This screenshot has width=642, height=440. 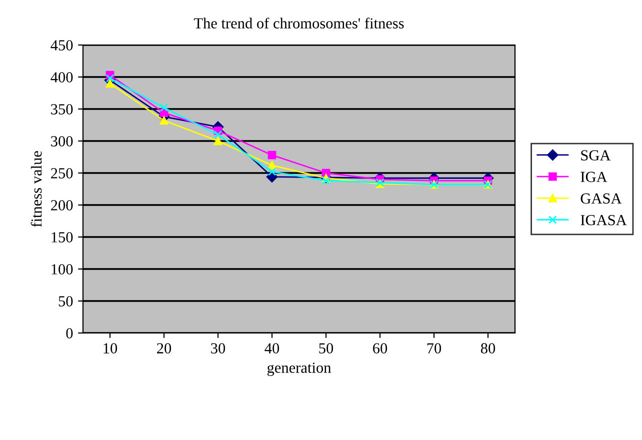 I want to click on x-axis-title: generation, so click(x=299, y=369).